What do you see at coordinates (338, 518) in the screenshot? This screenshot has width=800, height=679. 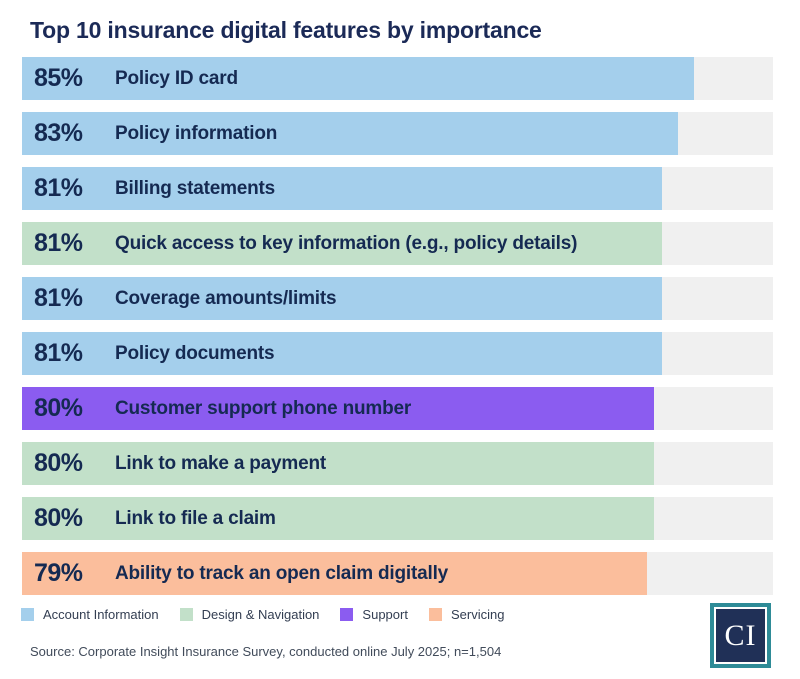 I see `bar-fill: 80% Link to file a claim` at bounding box center [338, 518].